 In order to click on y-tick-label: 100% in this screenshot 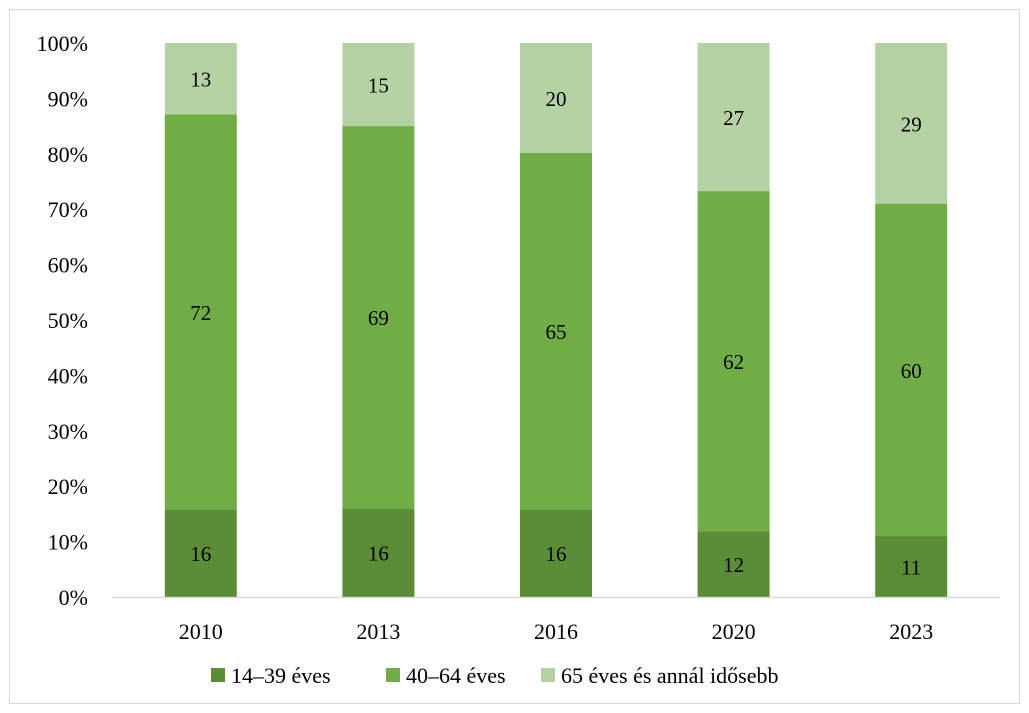, I will do `click(62, 43)`.